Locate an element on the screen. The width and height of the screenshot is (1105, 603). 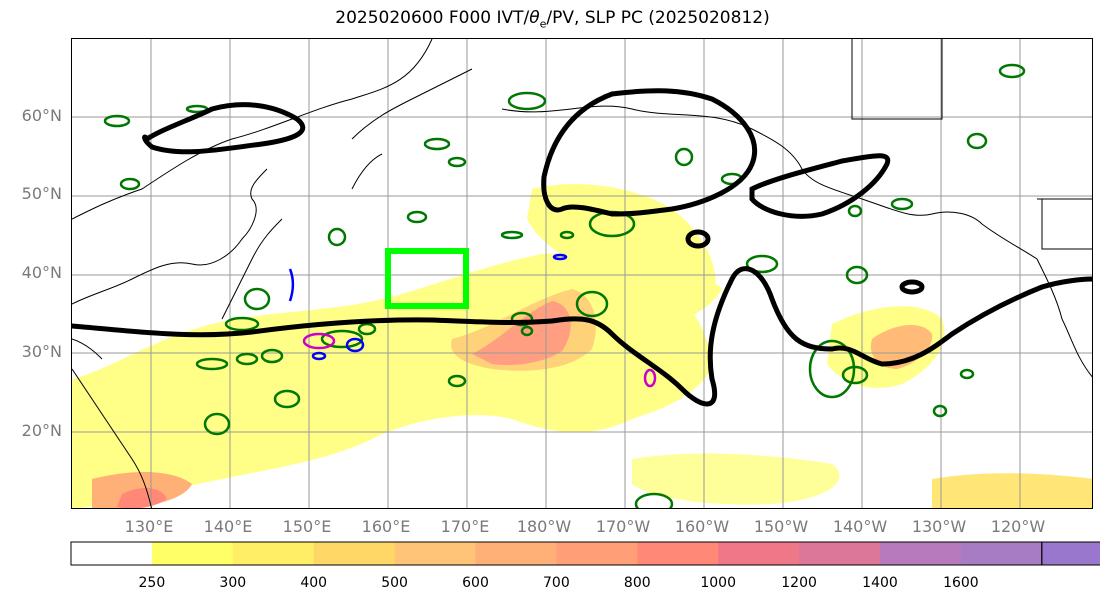
colorbar-tick-label: 1600 is located at coordinates (961, 583).